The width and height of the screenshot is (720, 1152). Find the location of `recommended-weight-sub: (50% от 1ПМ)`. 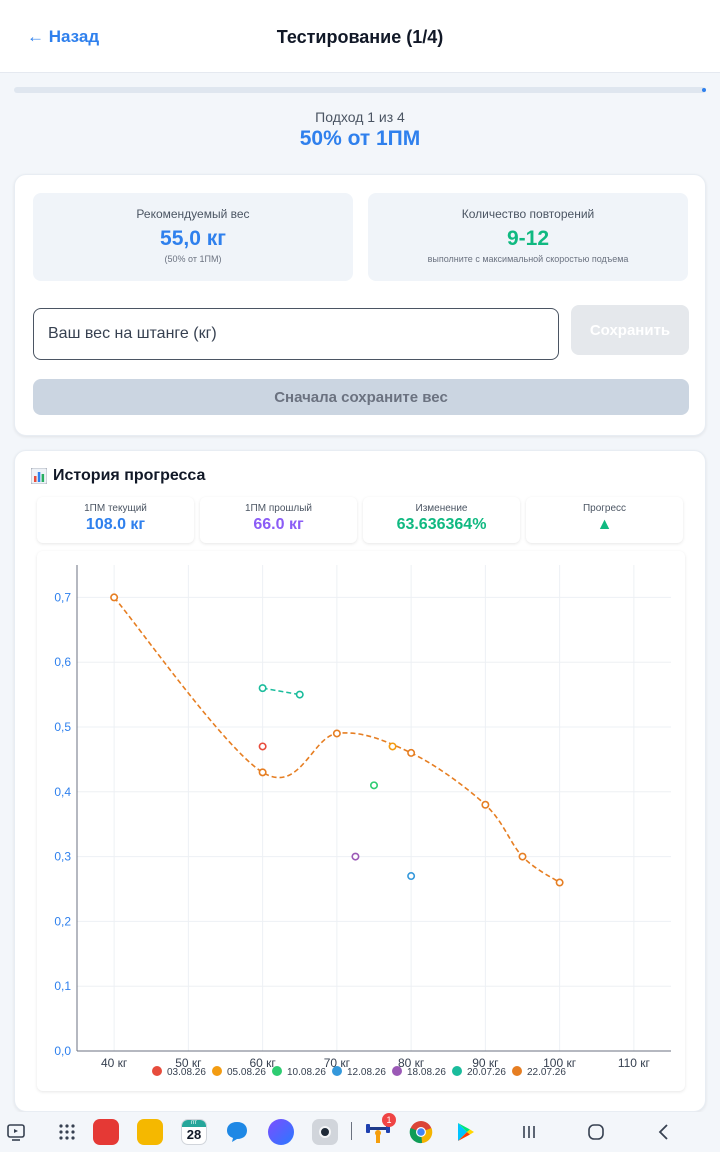

recommended-weight-sub: (50% от 1ПМ) is located at coordinates (193, 259).